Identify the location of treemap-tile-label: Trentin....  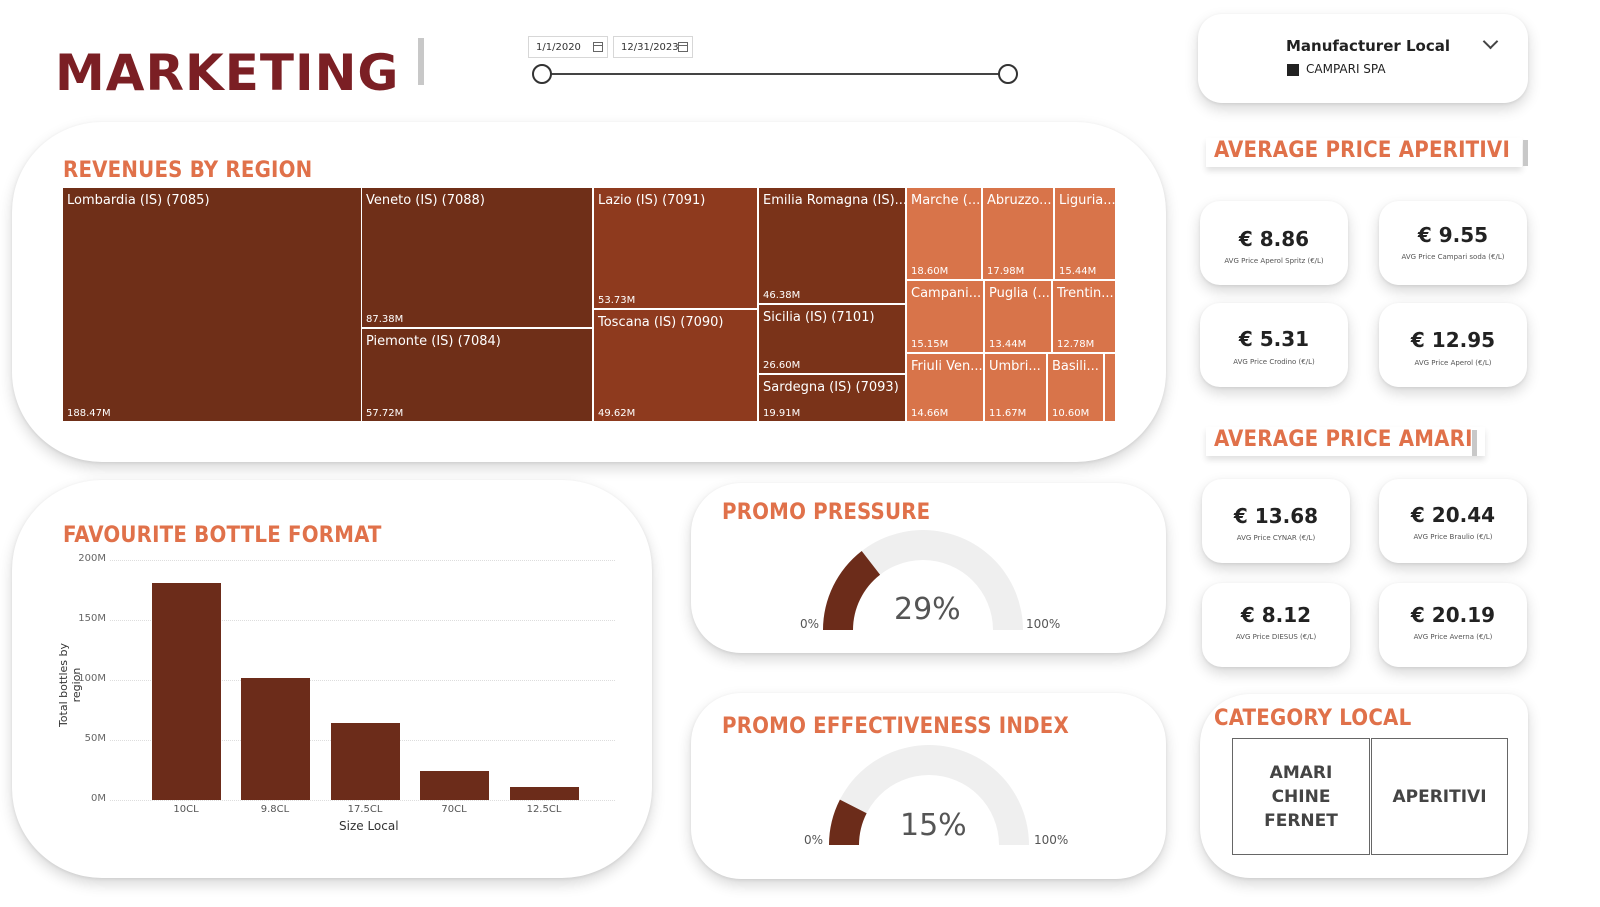
(1085, 293).